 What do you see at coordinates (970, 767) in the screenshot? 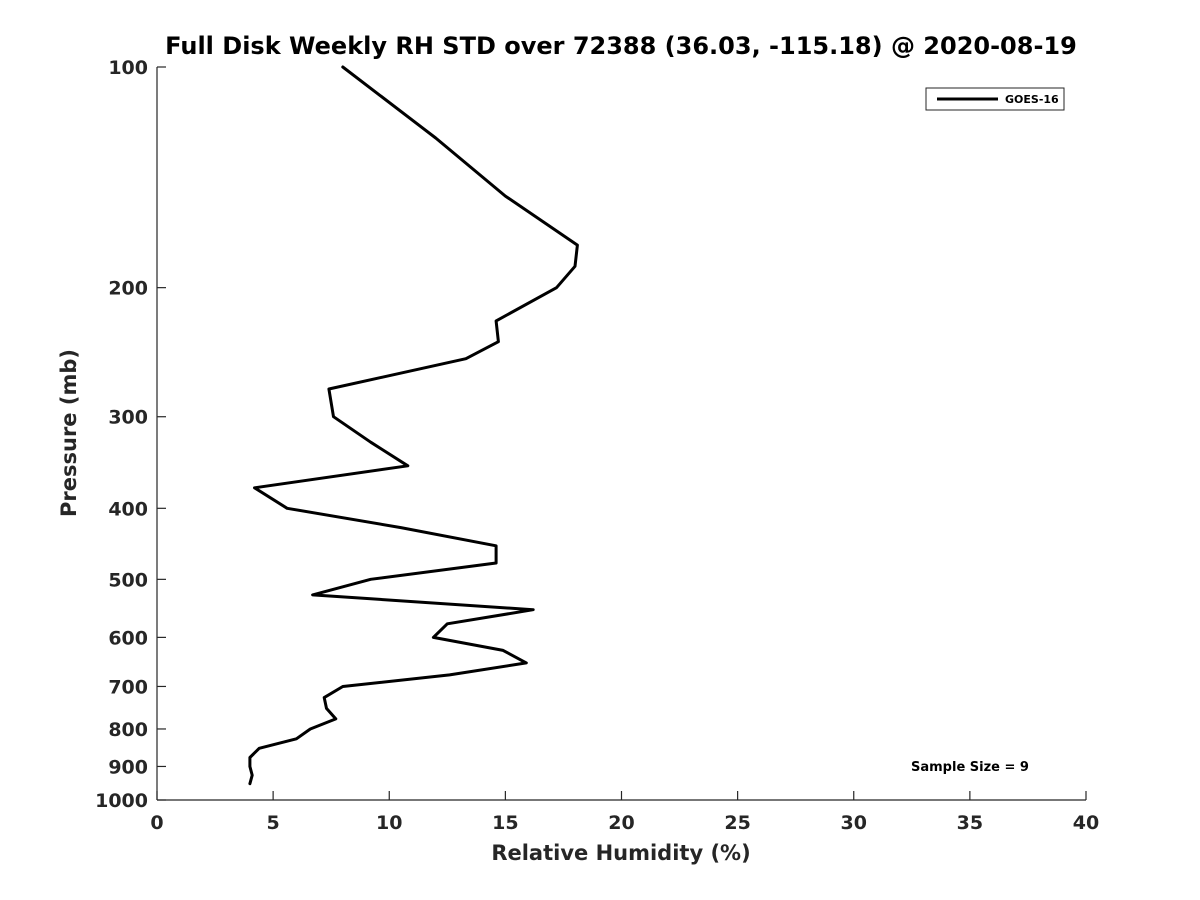
I see `sample-size-annotation: Sample Size = 9` at bounding box center [970, 767].